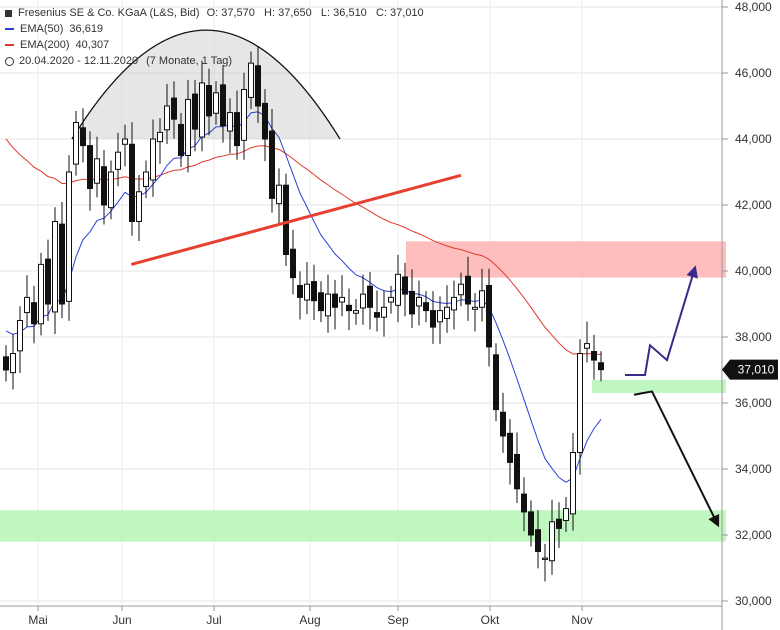  I want to click on x-tick-label: Nov, so click(581, 620).